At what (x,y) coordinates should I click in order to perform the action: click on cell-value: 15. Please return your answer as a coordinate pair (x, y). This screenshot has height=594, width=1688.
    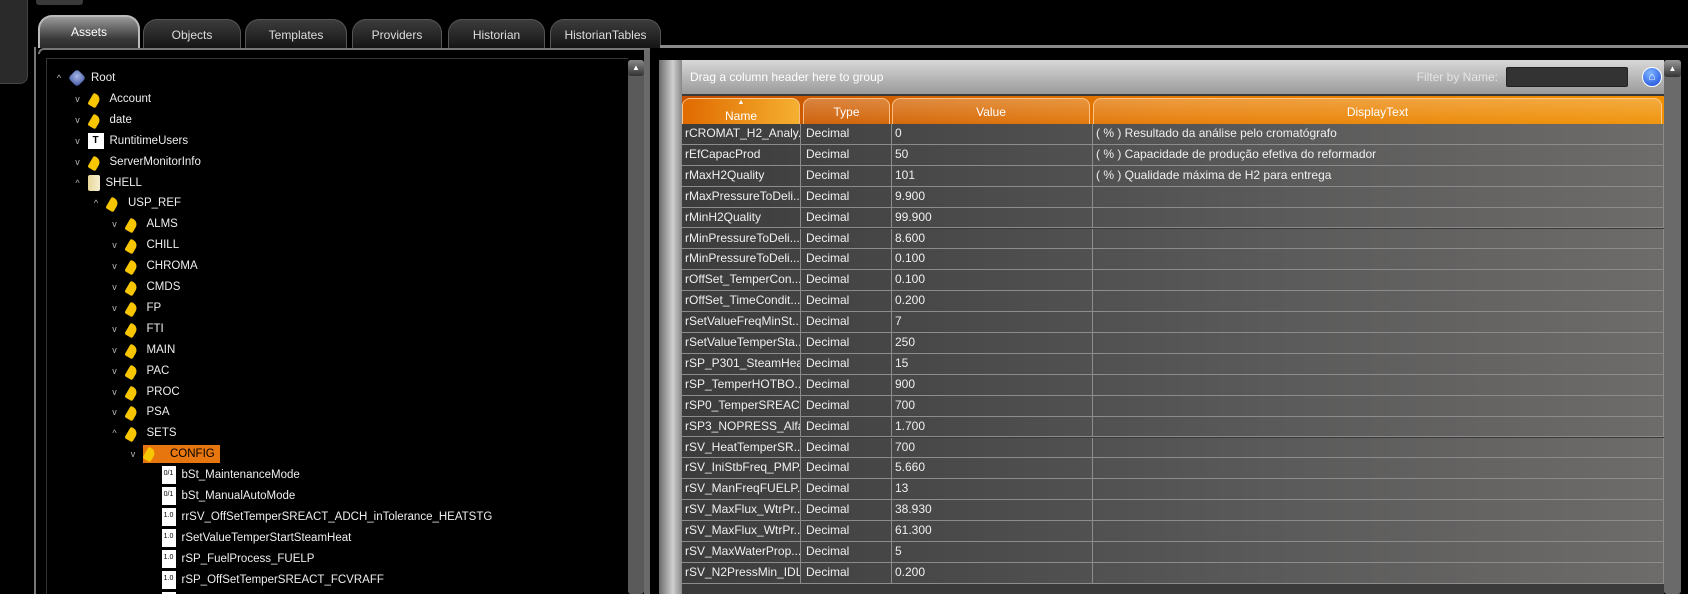
    Looking at the image, I should click on (992, 363).